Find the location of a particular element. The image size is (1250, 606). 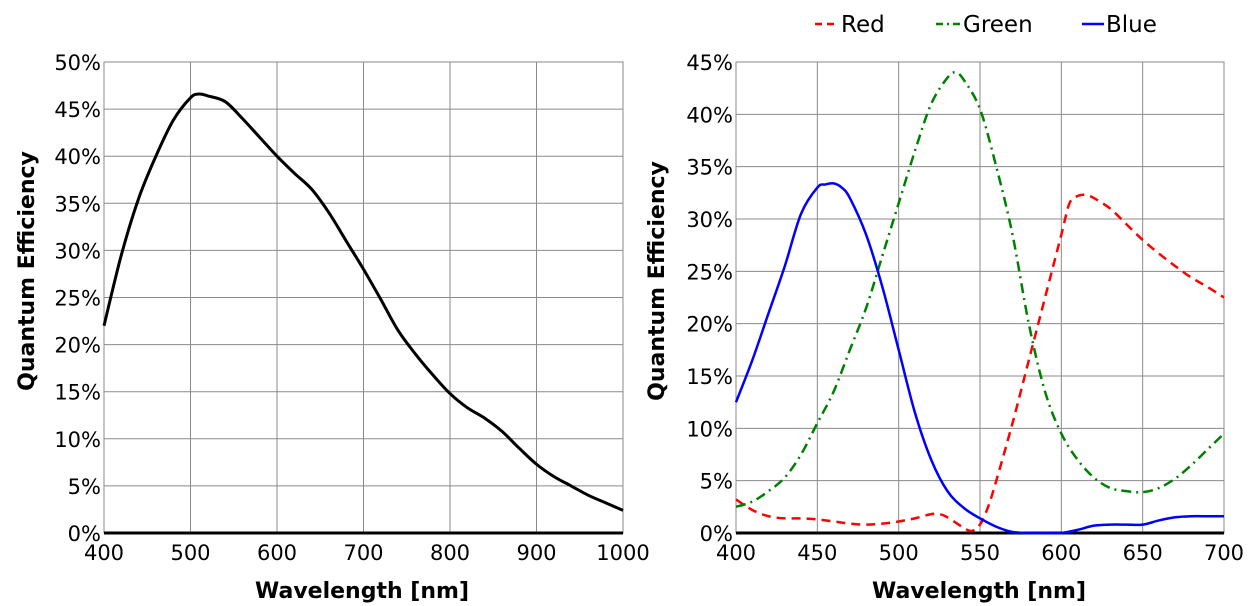

left-y-tick-label: 5% is located at coordinates (84, 487).